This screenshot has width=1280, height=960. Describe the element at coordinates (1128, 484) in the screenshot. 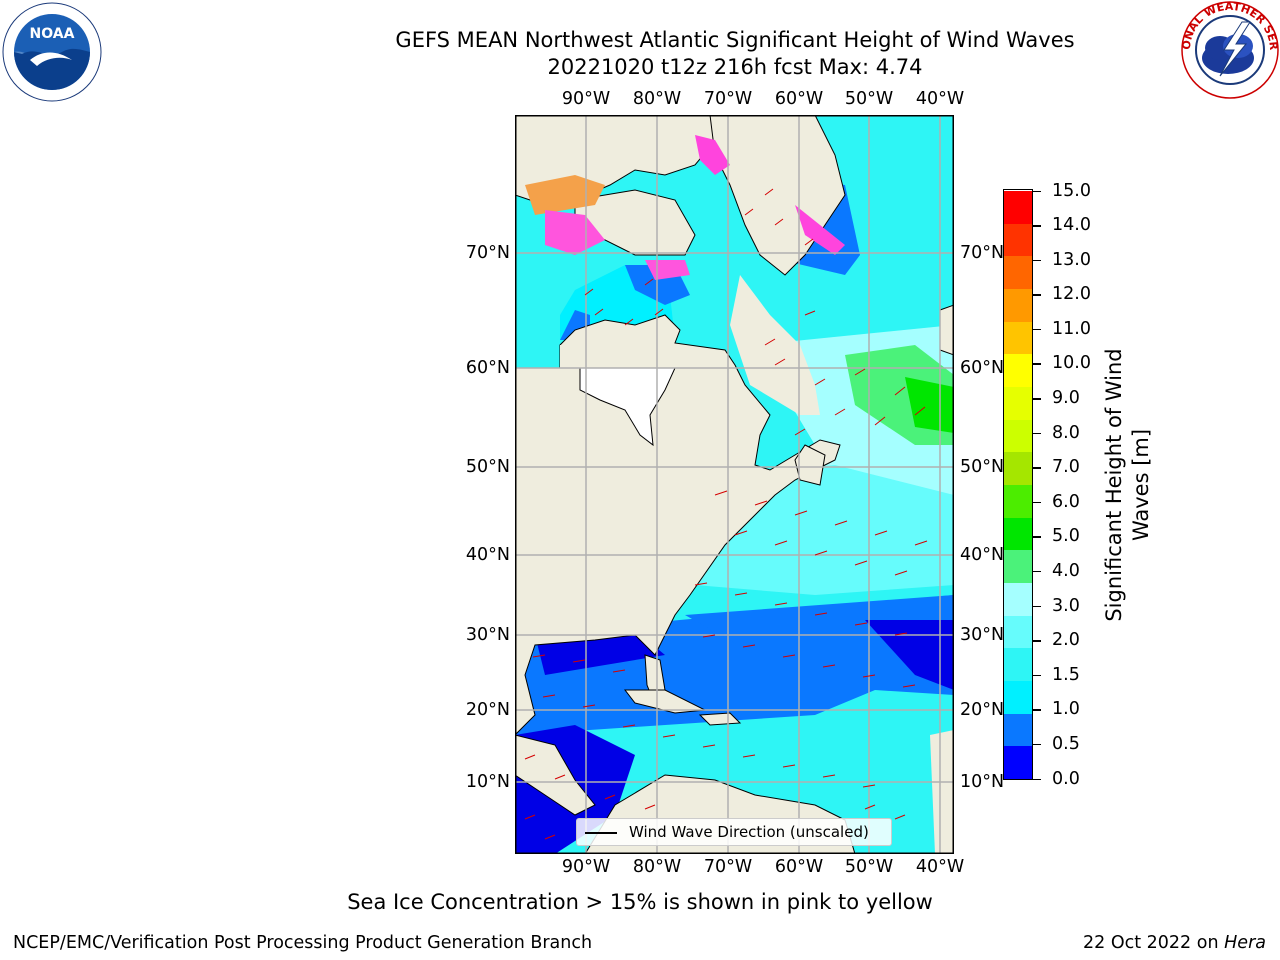

I see `colorbar-title: Significant Height of Wind Waves [m]` at that location.